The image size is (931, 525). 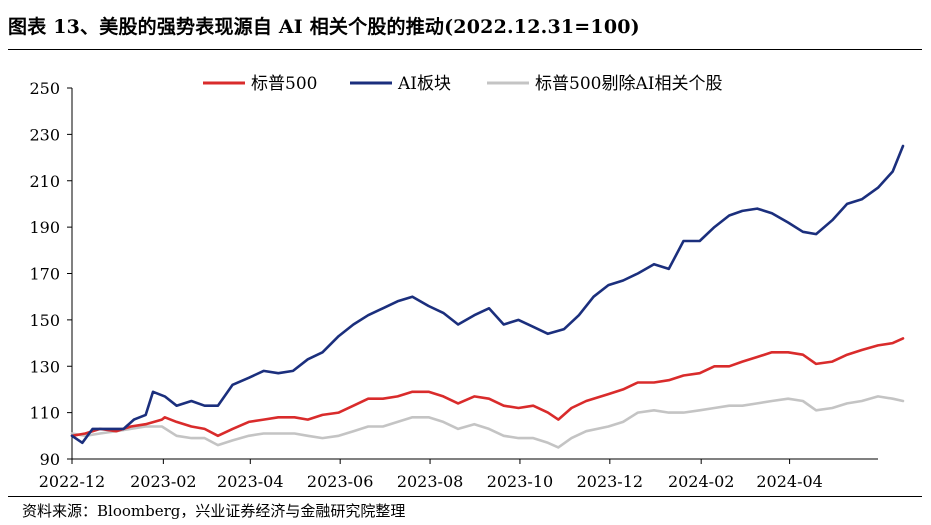 I want to click on y-tick-label: 230, so click(x=44, y=134).